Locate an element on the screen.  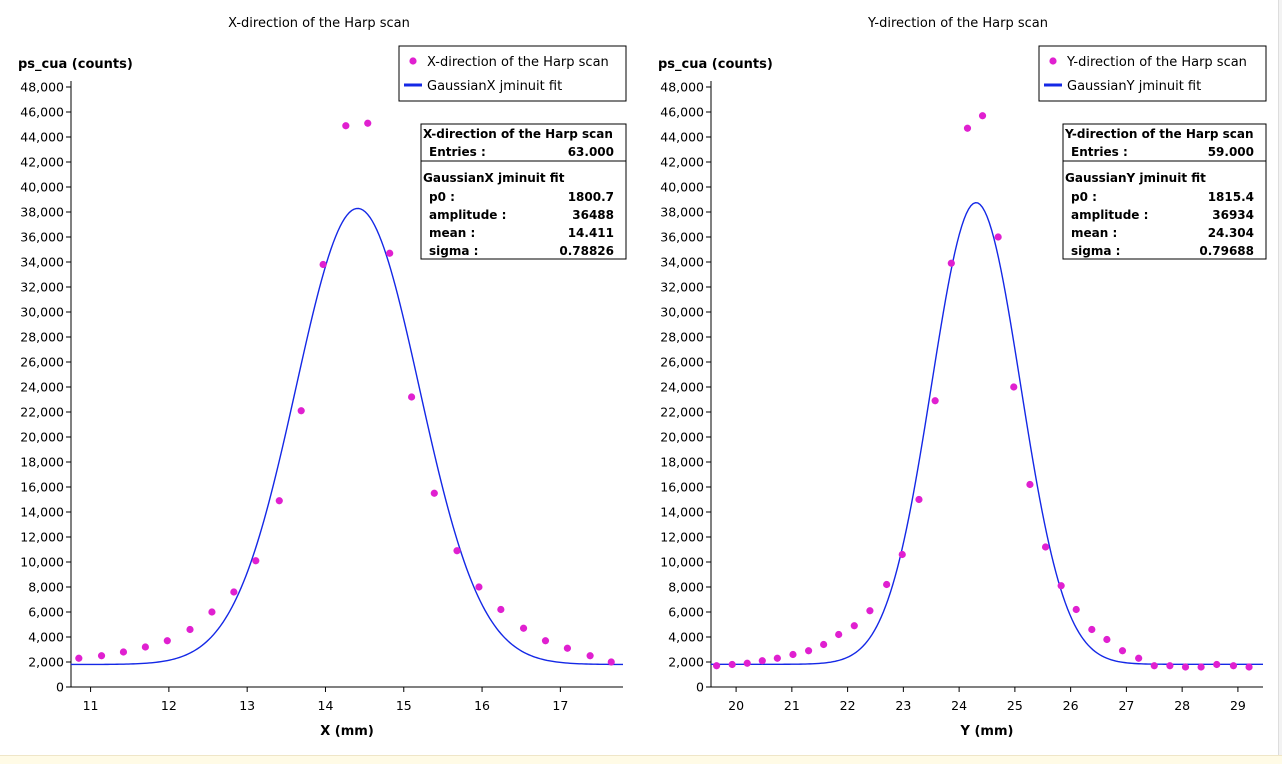
y-tick-label: 16,000 is located at coordinates (682, 487).